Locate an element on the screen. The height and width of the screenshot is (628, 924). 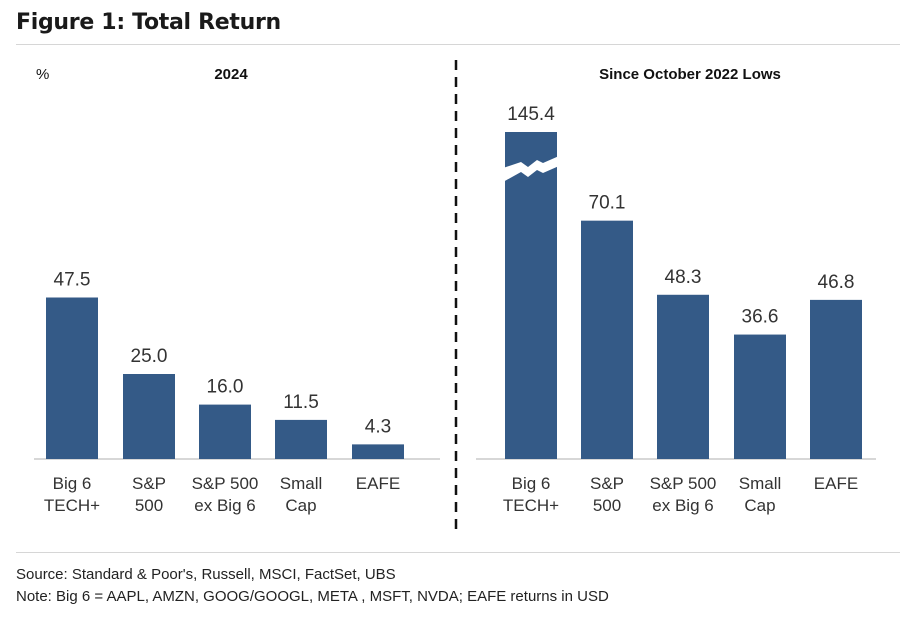
data-label: 16.0 is located at coordinates (225, 387).